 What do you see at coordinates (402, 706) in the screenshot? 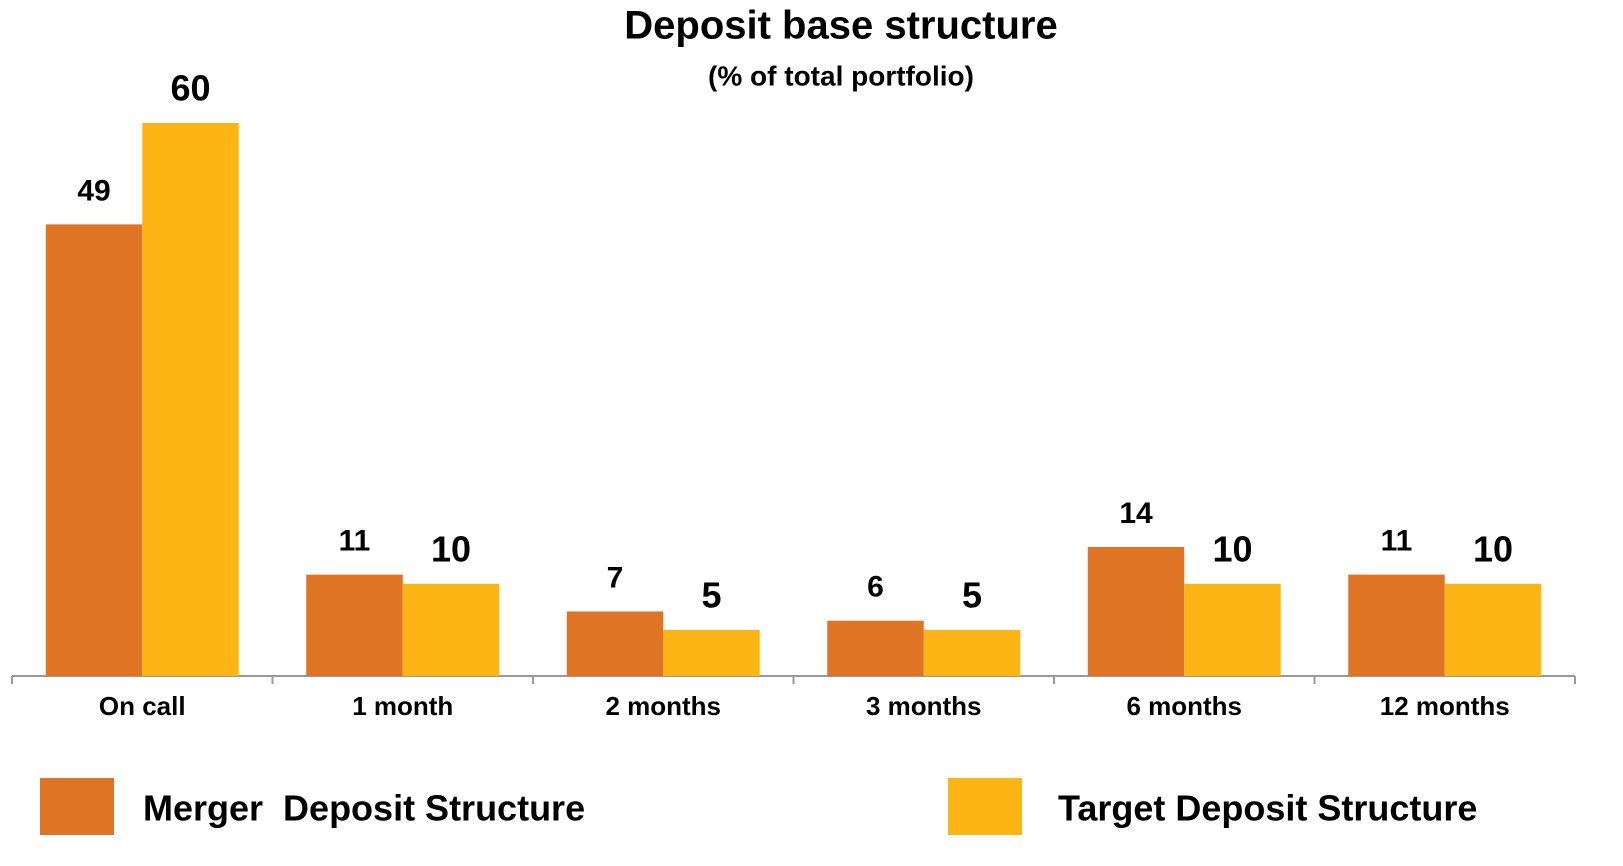
I see `x-tick-label: 1 month` at bounding box center [402, 706].